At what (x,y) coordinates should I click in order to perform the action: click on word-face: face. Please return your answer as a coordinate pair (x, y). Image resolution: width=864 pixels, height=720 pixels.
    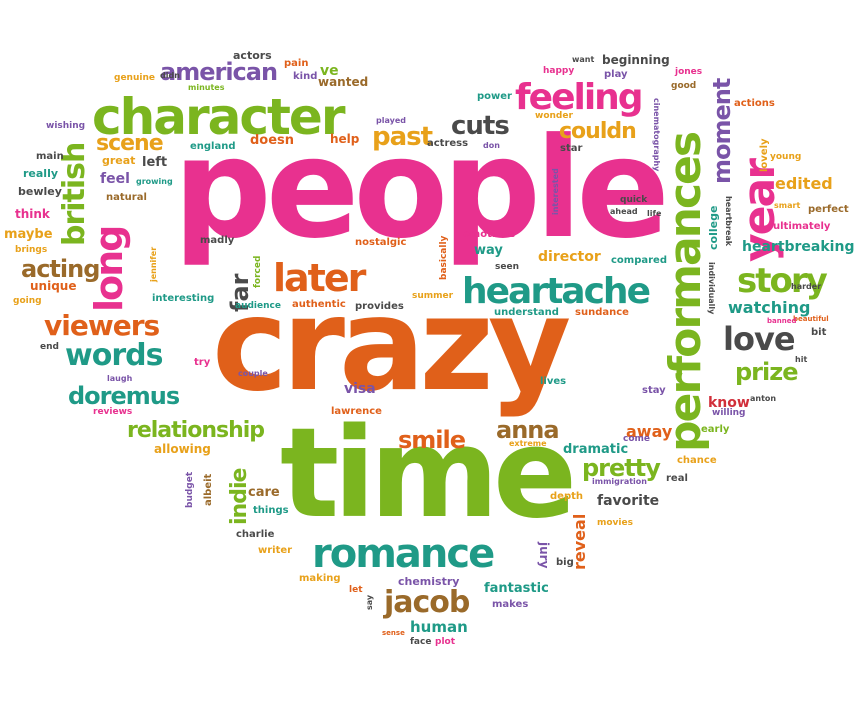
    Looking at the image, I should click on (421, 642).